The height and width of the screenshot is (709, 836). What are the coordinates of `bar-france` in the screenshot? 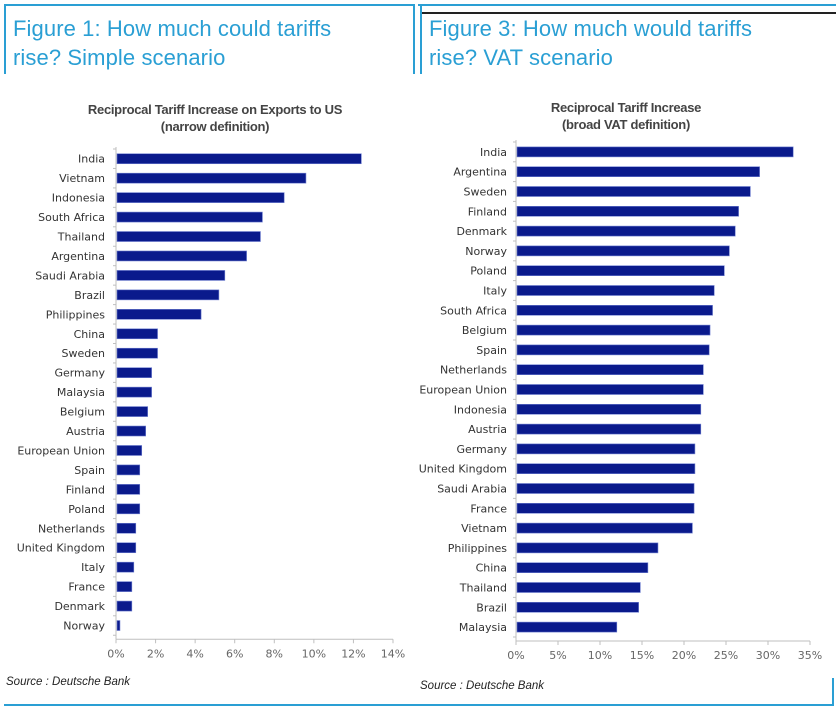 It's located at (605, 508).